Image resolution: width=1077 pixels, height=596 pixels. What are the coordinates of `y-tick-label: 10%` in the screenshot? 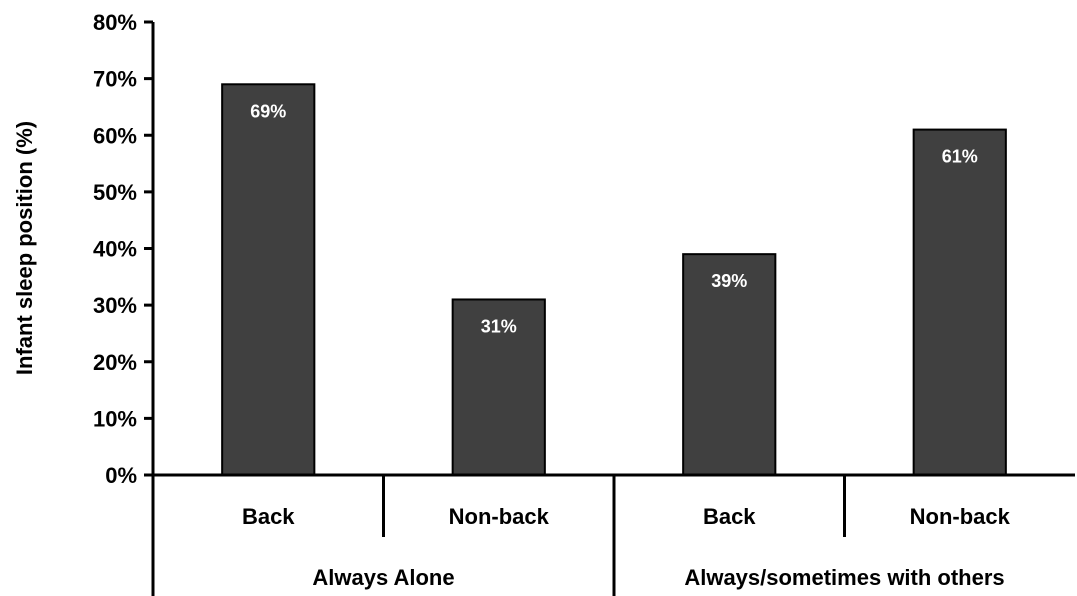 It's located at (115, 418).